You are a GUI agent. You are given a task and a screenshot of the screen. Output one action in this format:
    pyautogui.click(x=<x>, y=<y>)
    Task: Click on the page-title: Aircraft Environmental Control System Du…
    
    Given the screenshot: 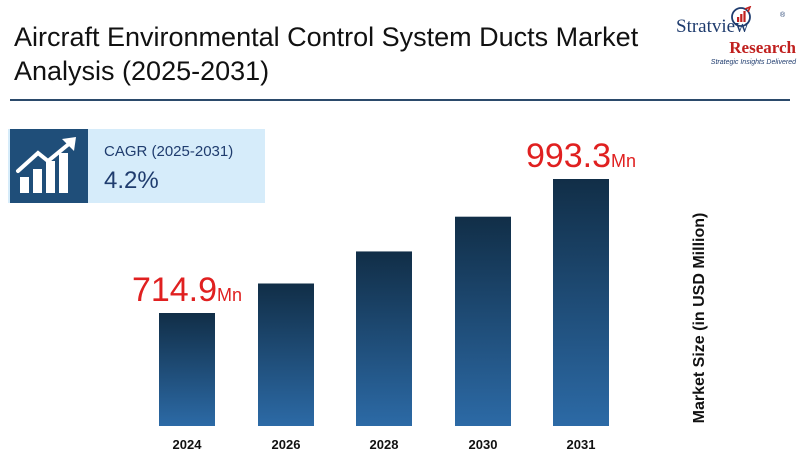 What is the action you would take?
    pyautogui.click(x=326, y=54)
    